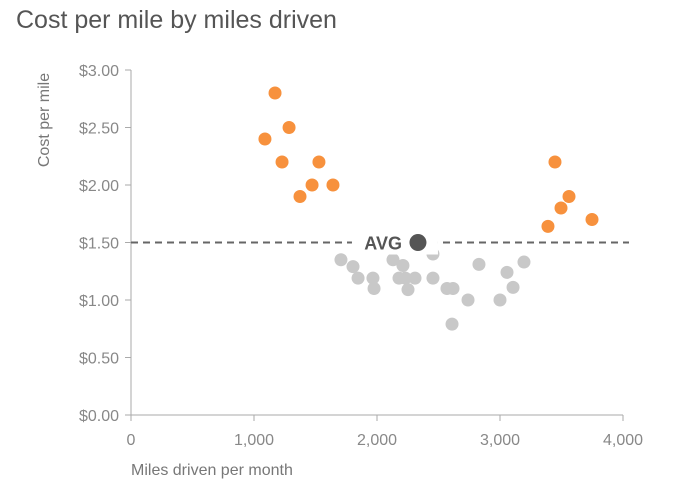 This screenshot has height=494, width=673. I want to click on y-tick-label: $2.00, so click(99, 186).